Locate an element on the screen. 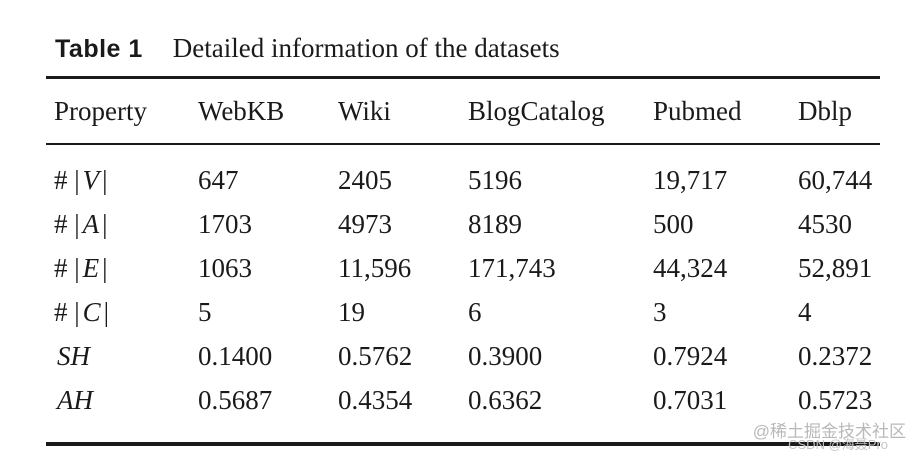 The height and width of the screenshot is (460, 914). table-caption-label: Table 1 is located at coordinates (99, 49).